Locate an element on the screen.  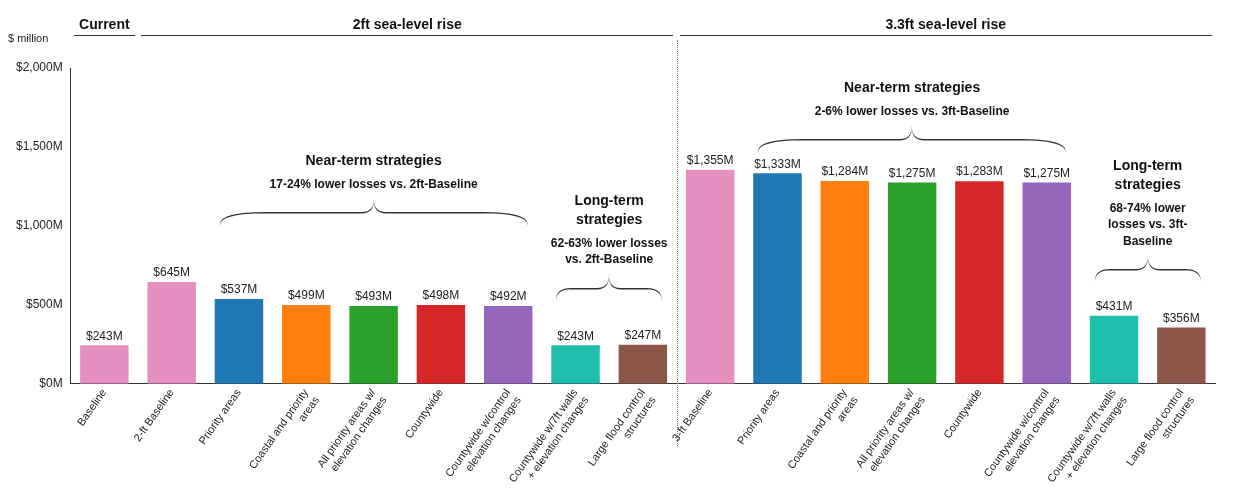
annotation: 62-63% lower losses vs. 2ft-Baseline is located at coordinates (609, 251).